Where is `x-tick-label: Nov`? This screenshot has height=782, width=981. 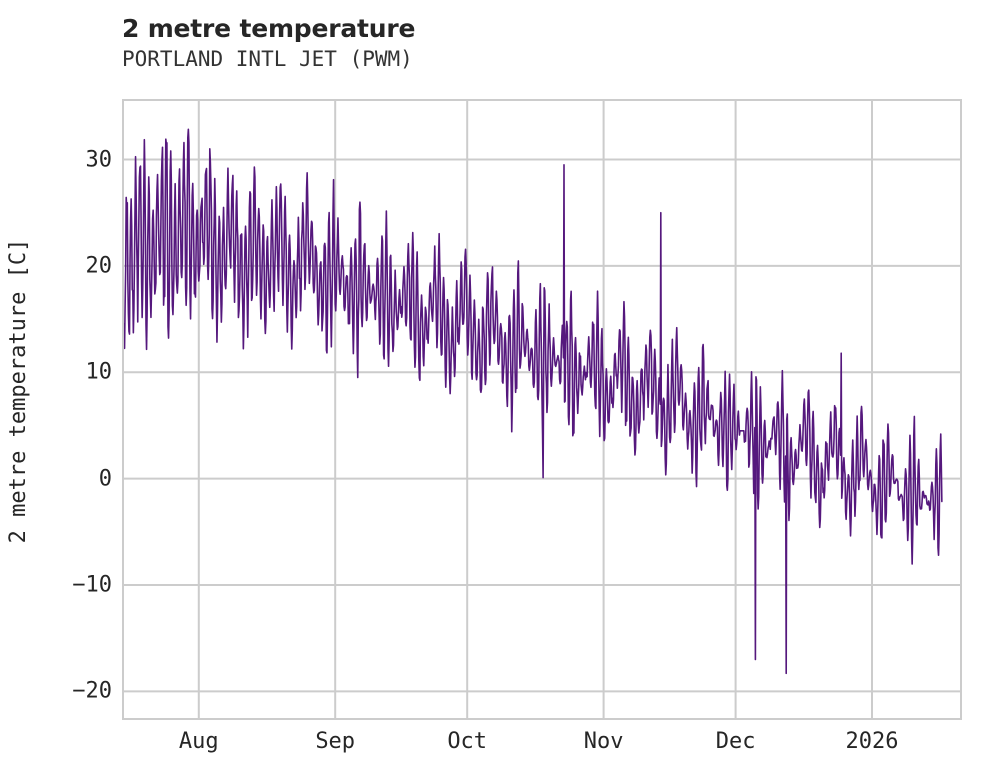 x-tick-label: Nov is located at coordinates (603, 741).